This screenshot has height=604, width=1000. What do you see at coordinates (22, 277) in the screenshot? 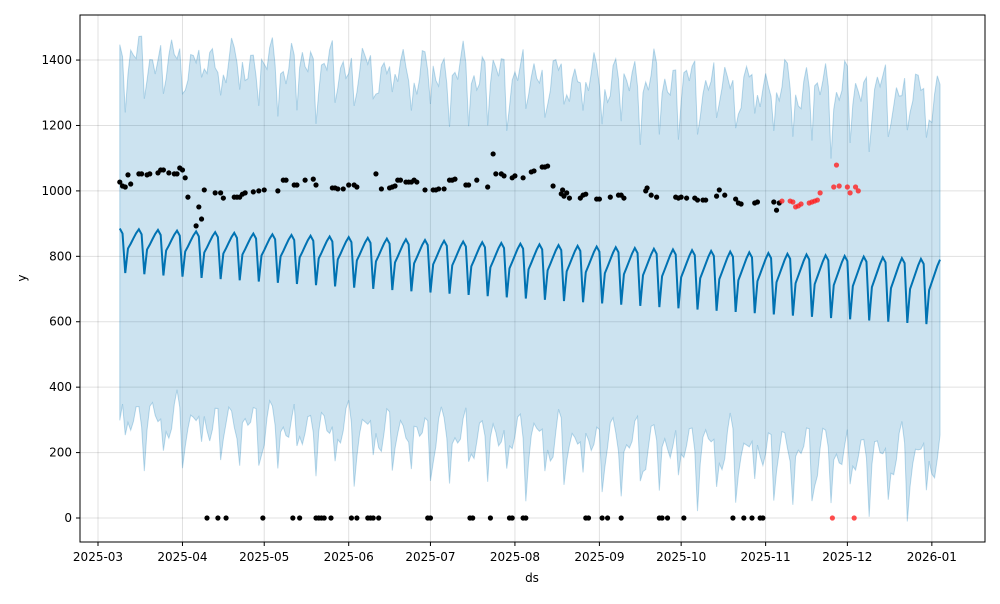
I see `y-axis-label: y` at bounding box center [22, 277].